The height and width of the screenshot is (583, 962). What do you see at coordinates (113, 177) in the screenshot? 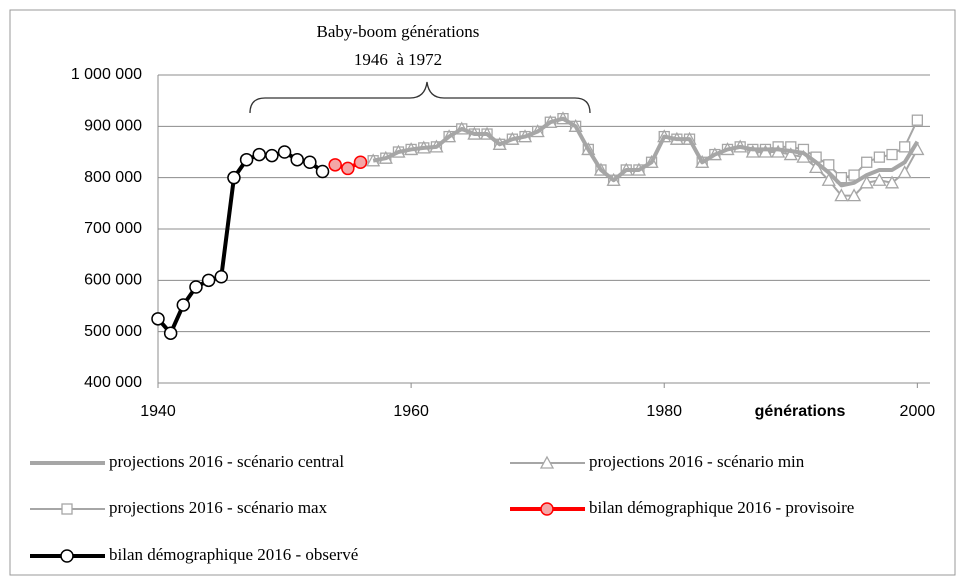
I see `y-tick-label: 800 000` at bounding box center [113, 177].